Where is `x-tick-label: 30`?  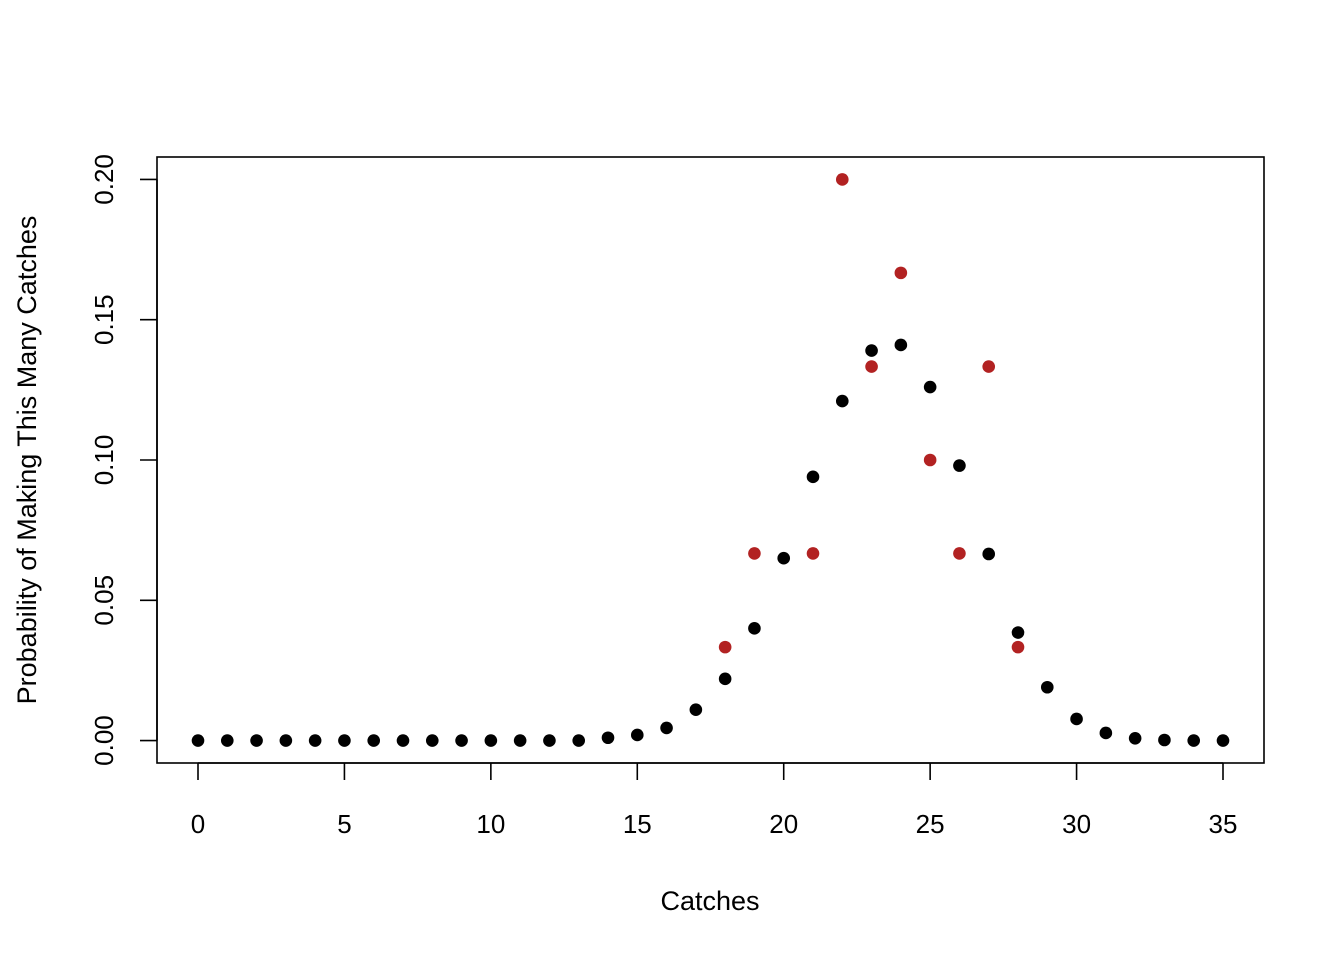
x-tick-label: 30 is located at coordinates (1076, 824).